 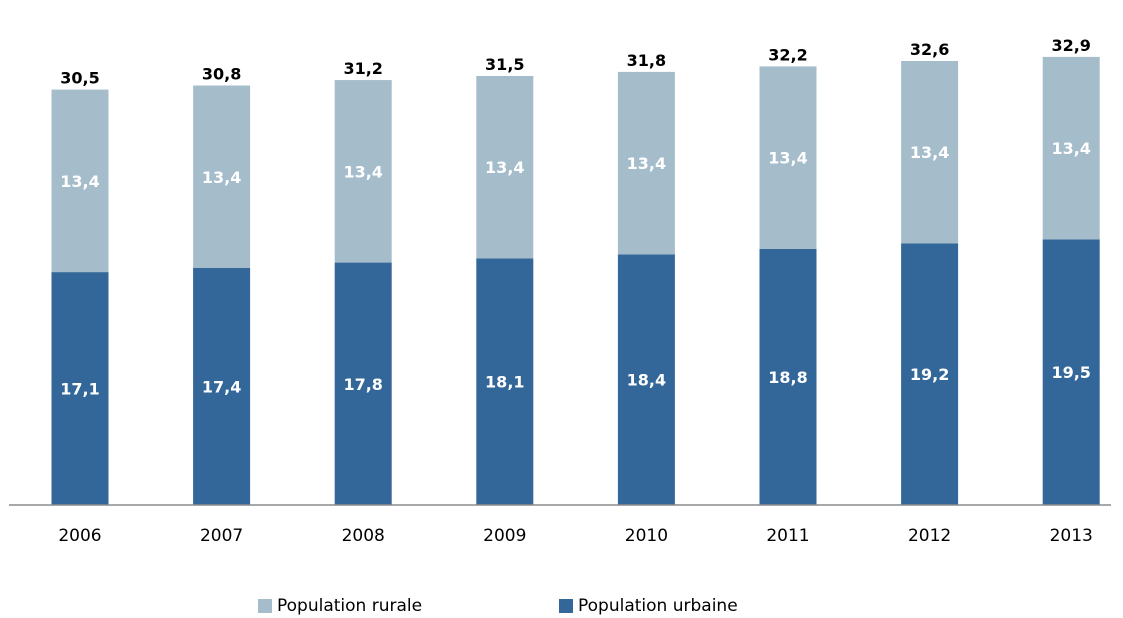 I want to click on label-rural-2007: 13,4, so click(x=221, y=177).